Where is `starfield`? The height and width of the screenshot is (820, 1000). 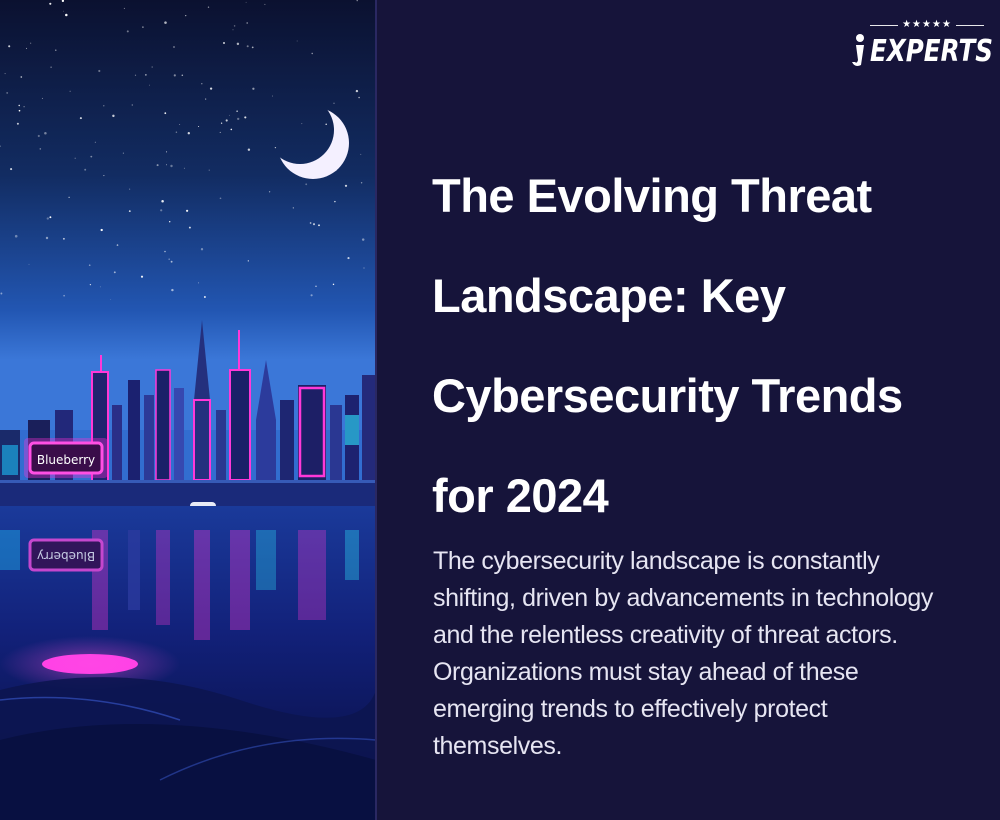 starfield is located at coordinates (182, 150).